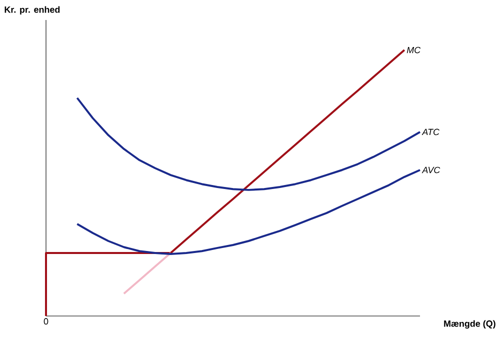 This screenshot has height=340, width=500. What do you see at coordinates (32, 10) in the screenshot?
I see `y-axis-title: Kr. pr. enhed` at bounding box center [32, 10].